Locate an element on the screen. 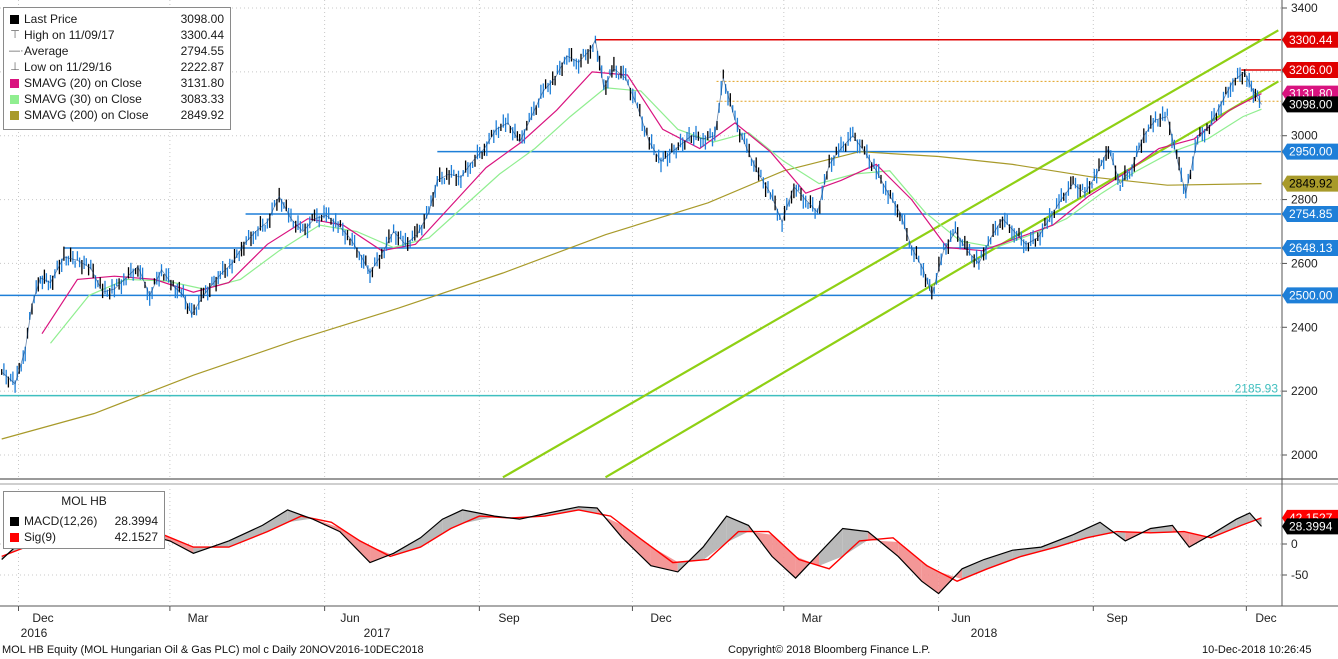 This screenshot has height=659, width=1338. legend-value: 2849.92 is located at coordinates (202, 115).